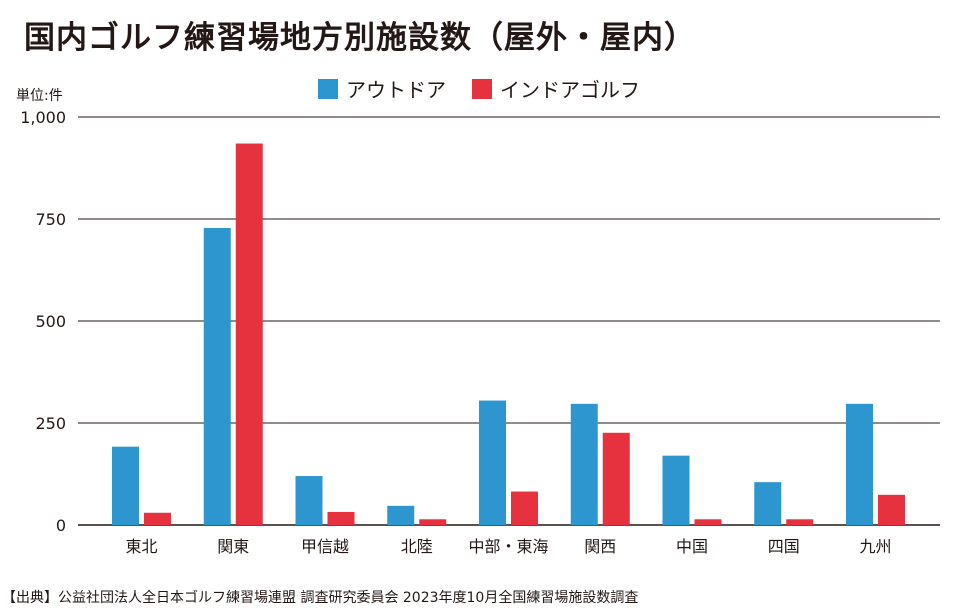 This screenshot has height=614, width=960. I want to click on x-category-label: 中国, so click(692, 546).